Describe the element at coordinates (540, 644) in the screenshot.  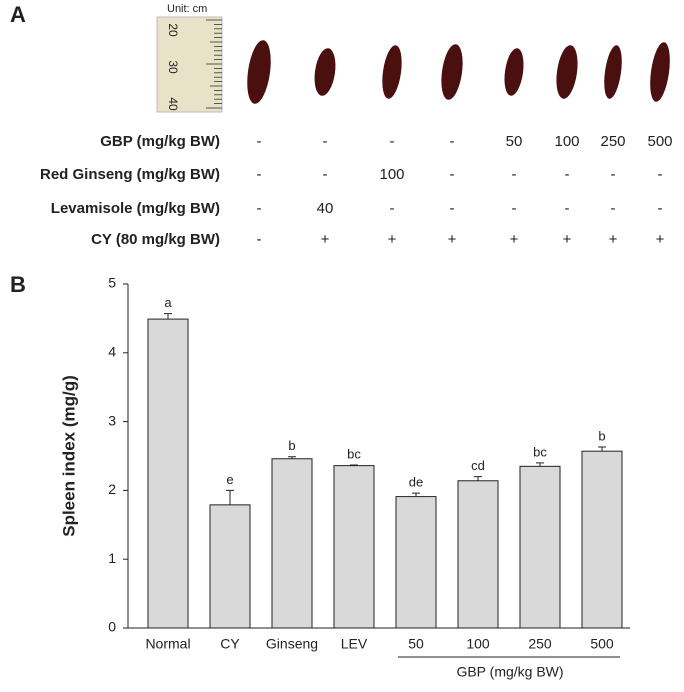
I see `x-tick-label: 250` at that location.